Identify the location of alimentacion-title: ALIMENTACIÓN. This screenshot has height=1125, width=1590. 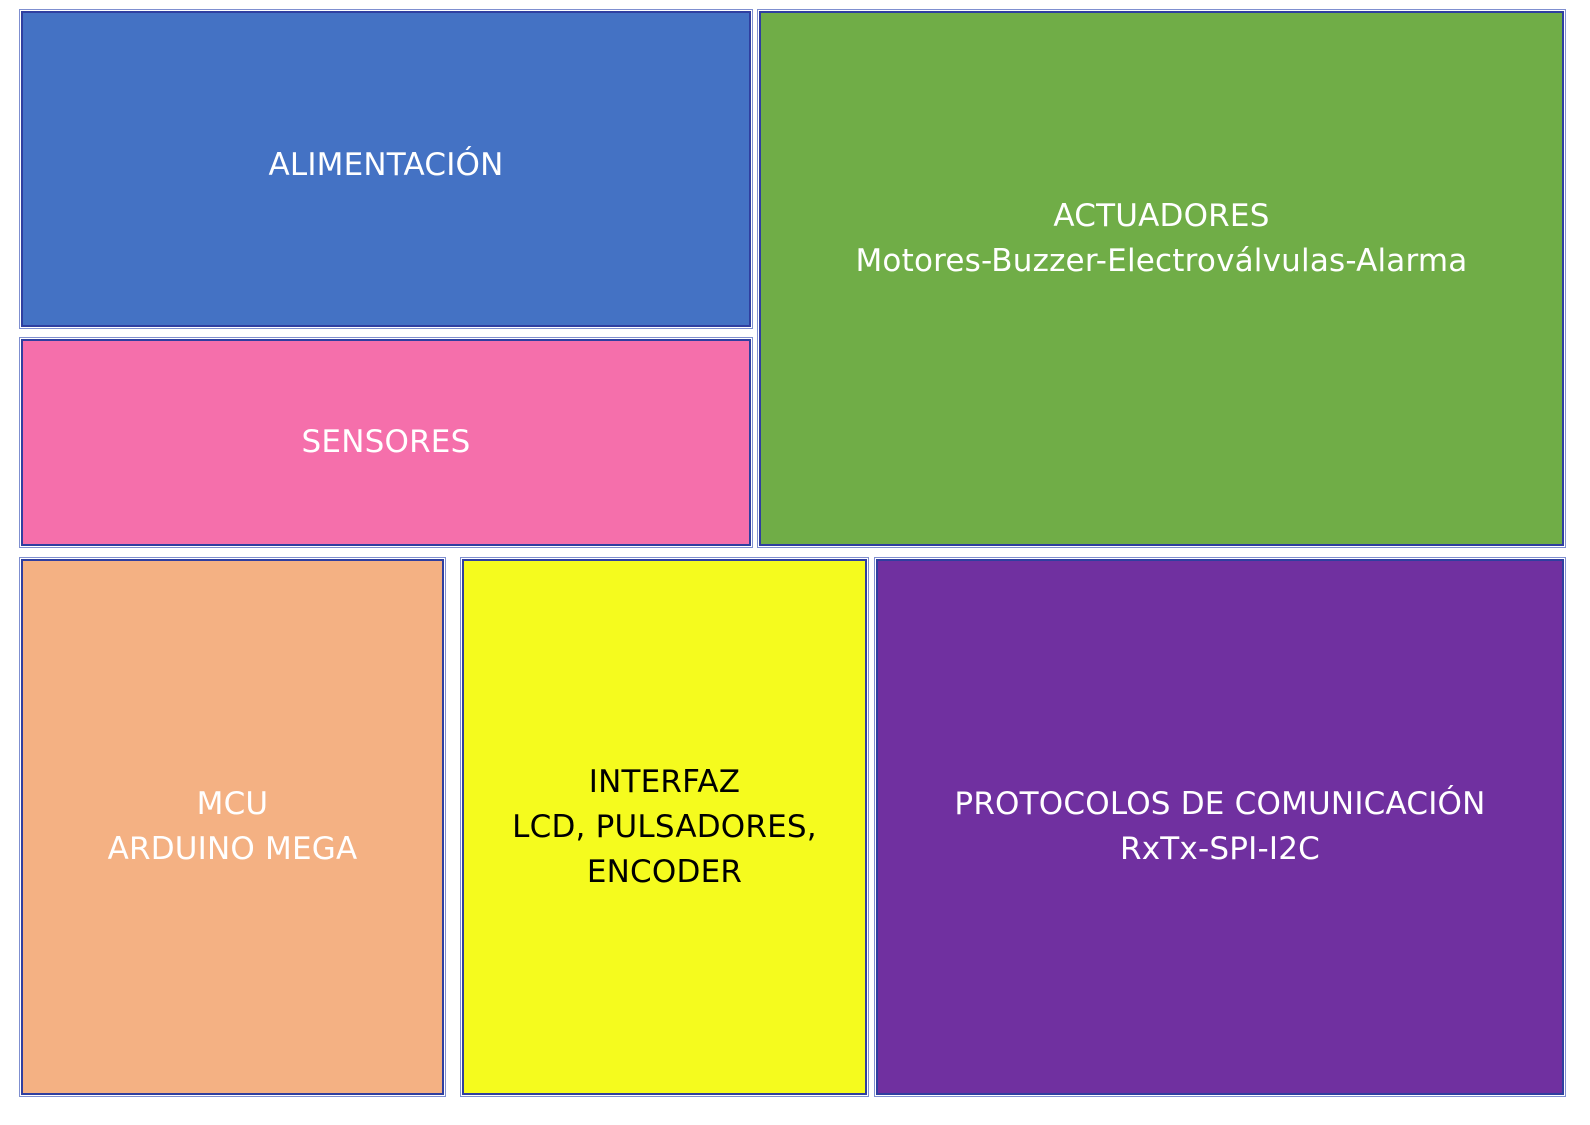
(386, 164).